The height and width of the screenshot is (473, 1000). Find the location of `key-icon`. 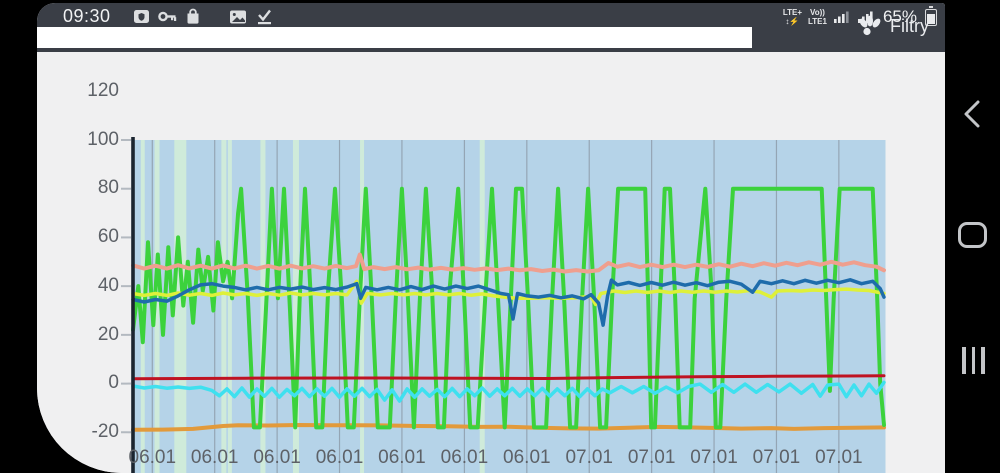

key-icon is located at coordinates (167, 16).